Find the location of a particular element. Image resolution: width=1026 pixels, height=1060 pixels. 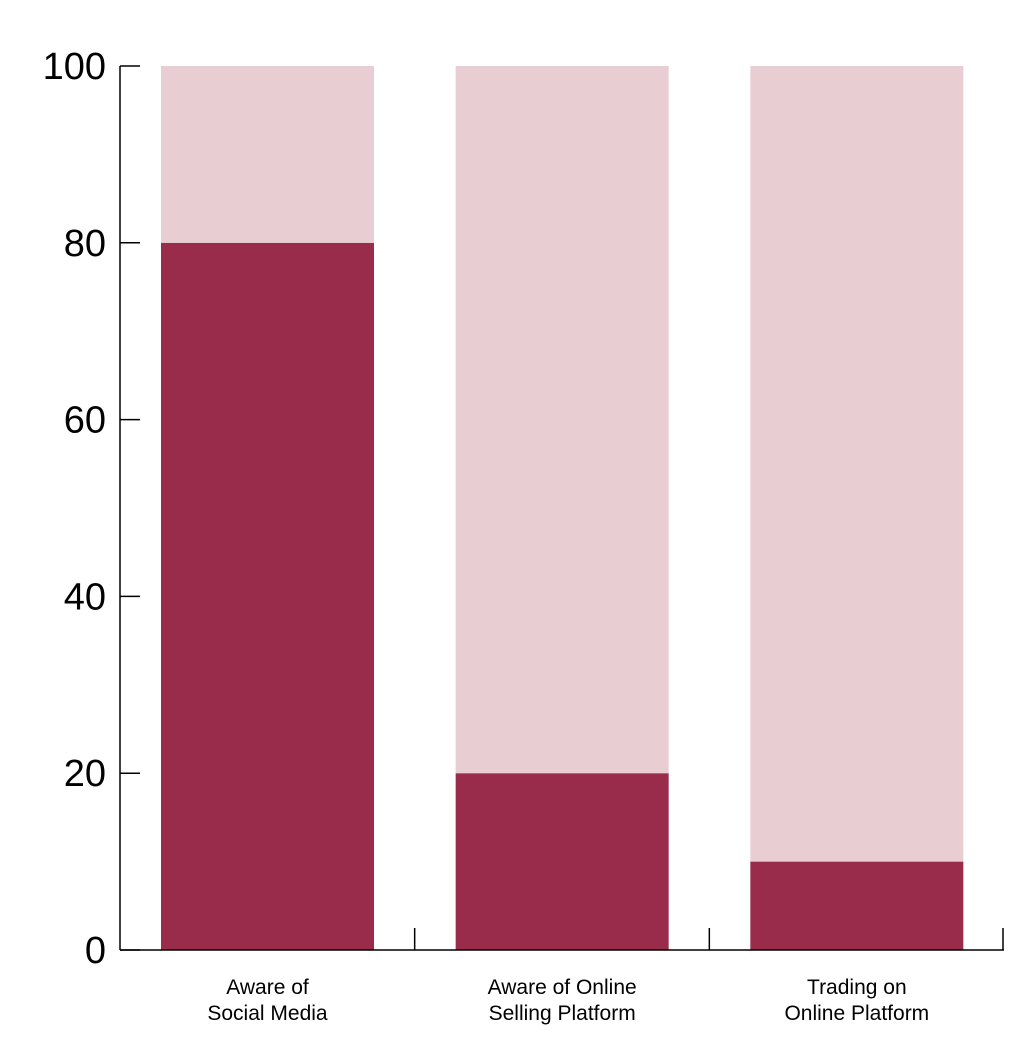

category-label-line: Trading on is located at coordinates (857, 987).